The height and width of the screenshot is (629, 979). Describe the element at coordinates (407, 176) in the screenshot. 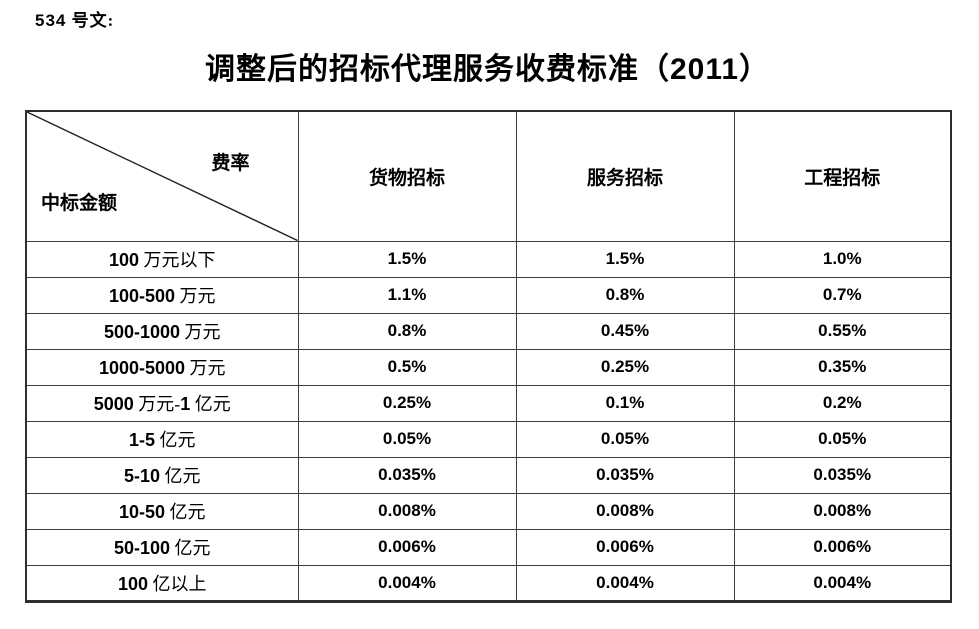

I see `column-header-goods: 货物招标` at that location.